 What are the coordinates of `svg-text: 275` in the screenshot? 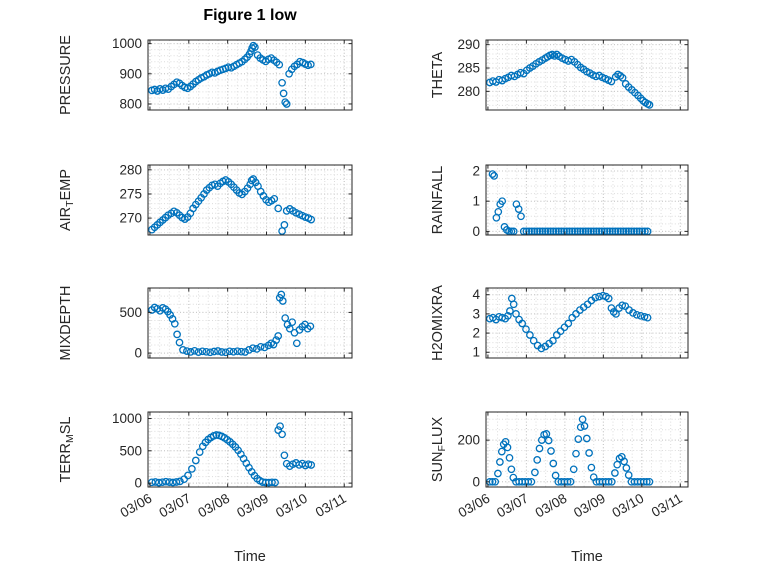 It's located at (130, 193).